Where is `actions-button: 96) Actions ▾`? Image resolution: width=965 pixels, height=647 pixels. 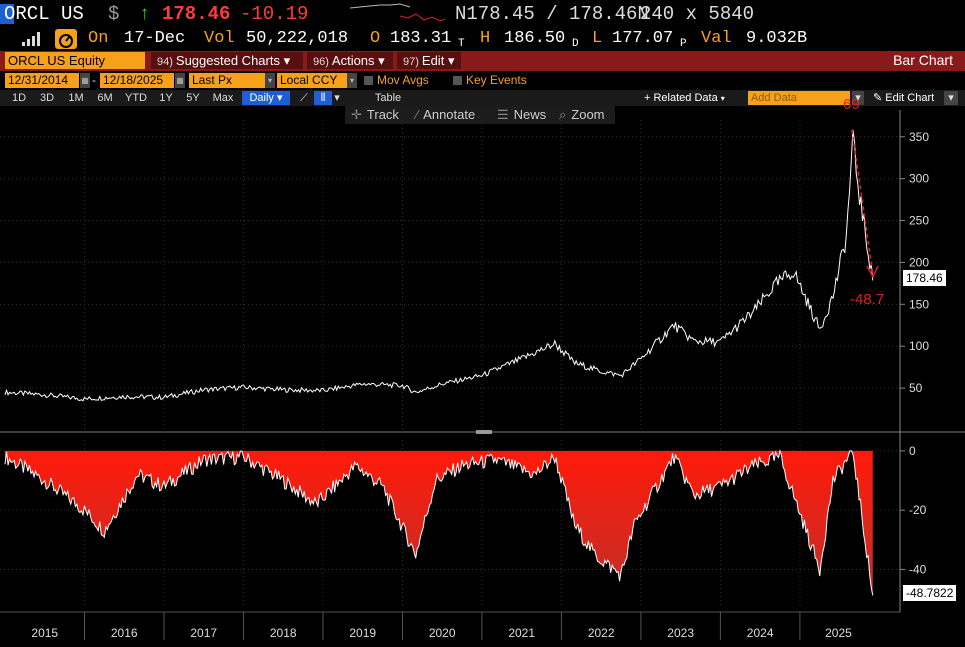
actions-button: 96) Actions ▾ is located at coordinates (350, 60).